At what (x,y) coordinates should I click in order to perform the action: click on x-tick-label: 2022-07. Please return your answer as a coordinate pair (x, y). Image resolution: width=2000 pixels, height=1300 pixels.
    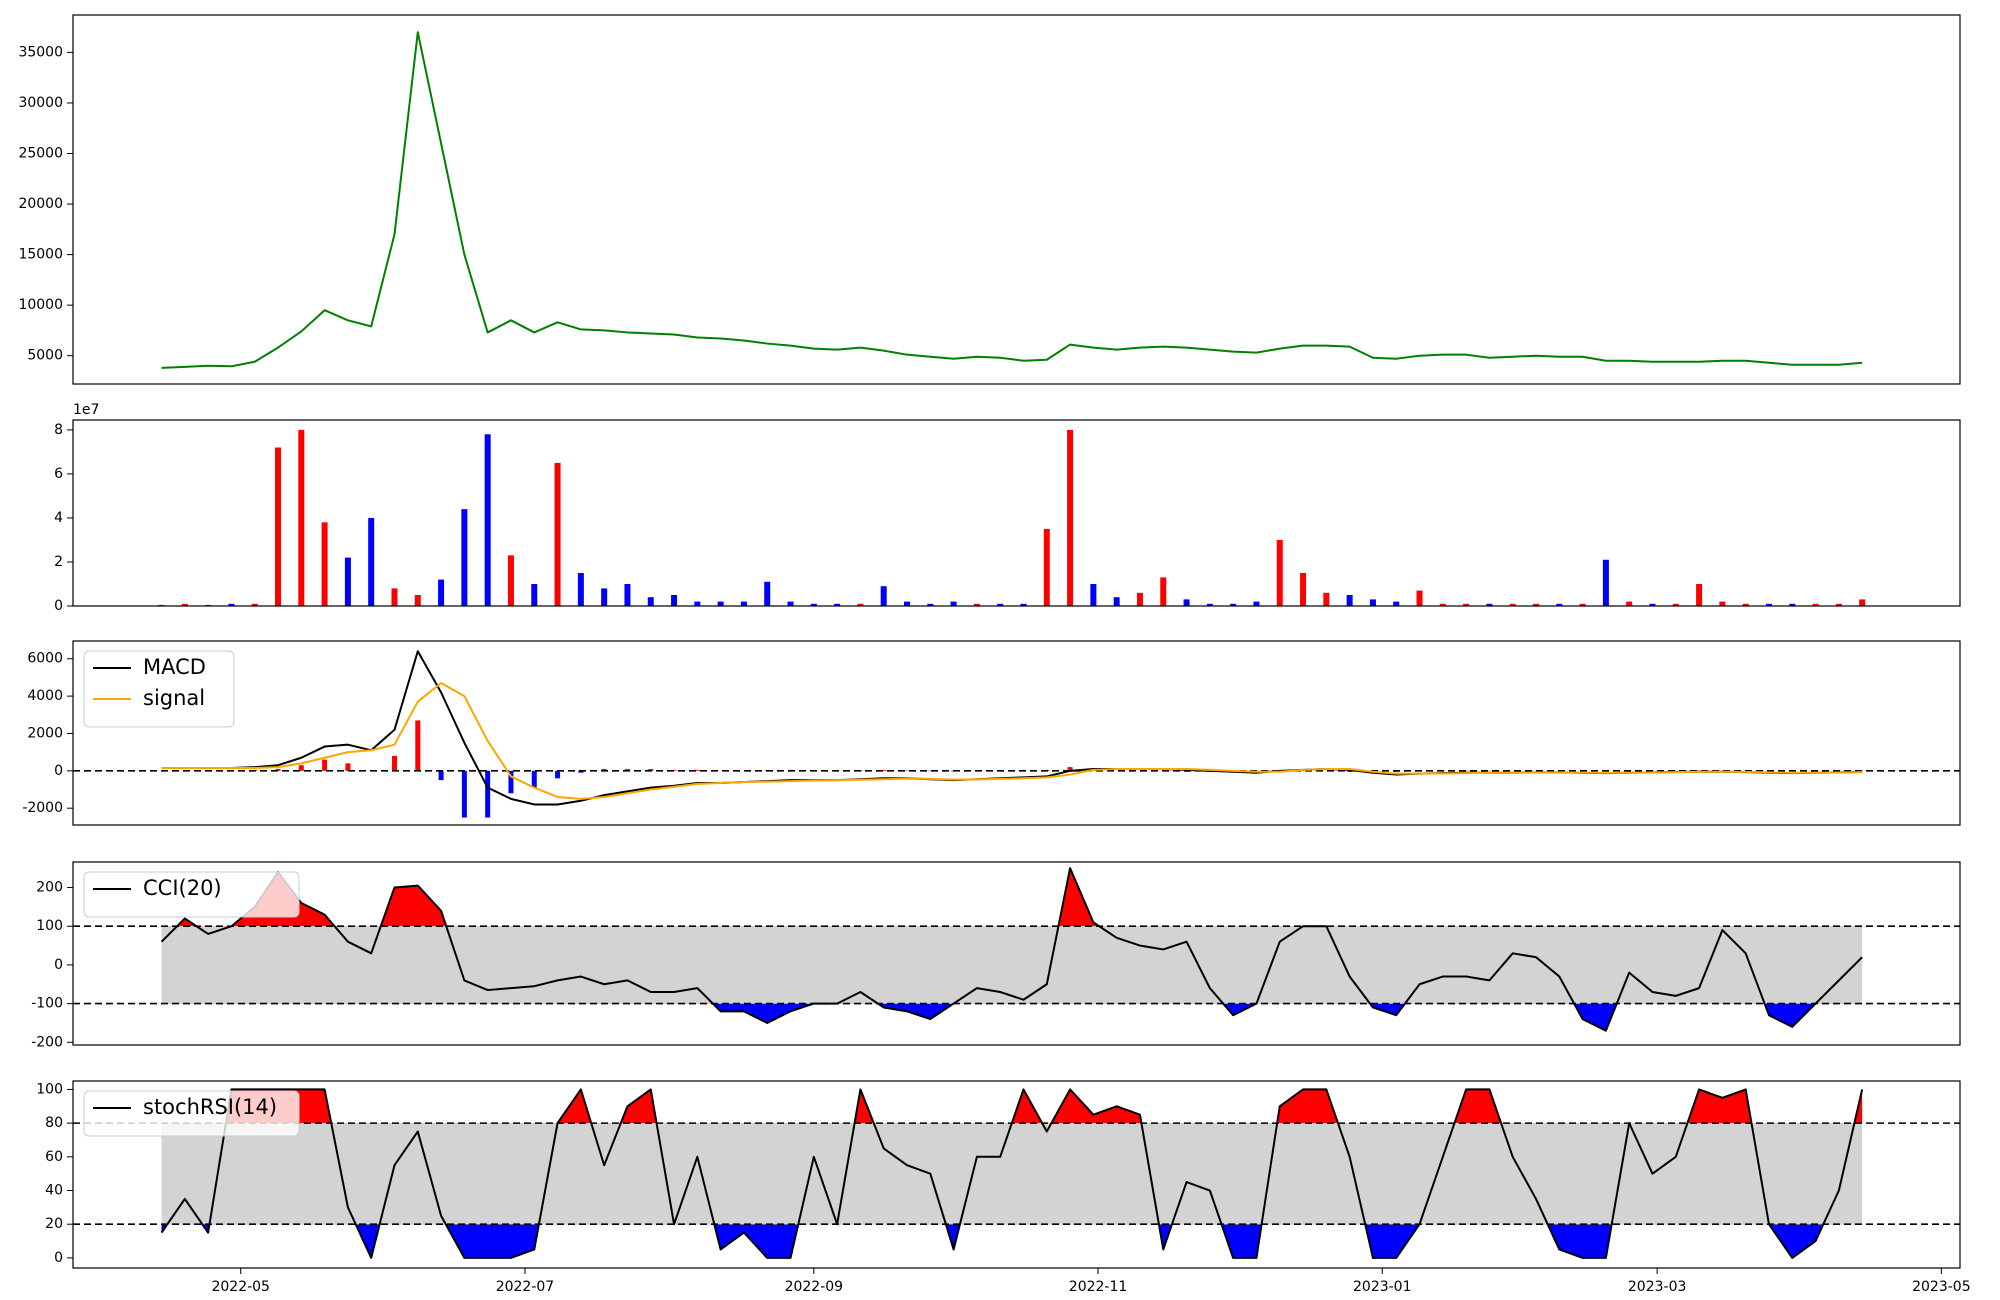
    Looking at the image, I should click on (525, 1287).